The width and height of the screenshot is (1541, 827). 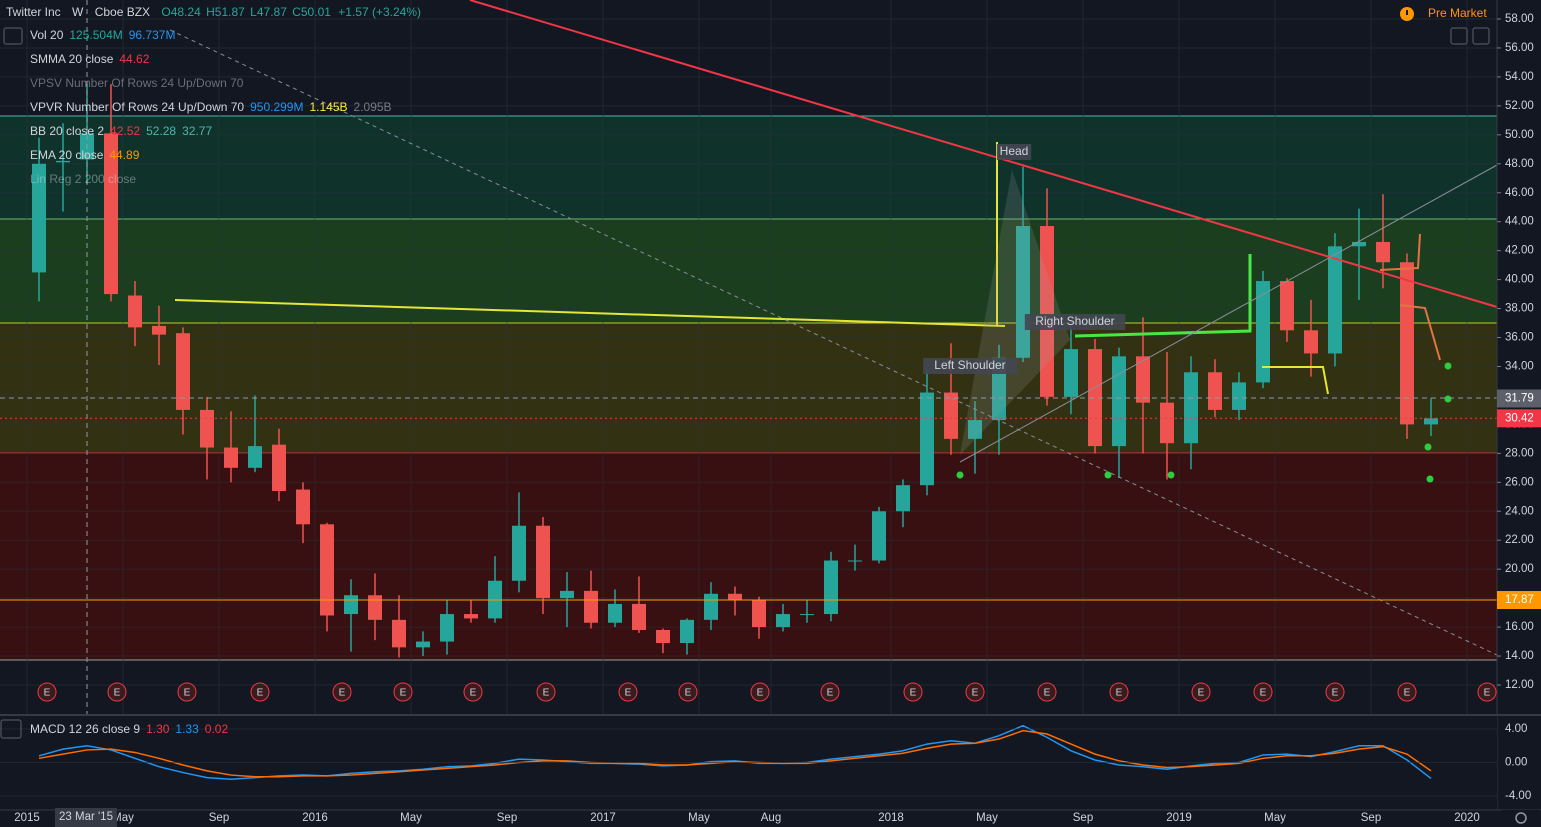 What do you see at coordinates (47, 35) in the screenshot?
I see `indicator-name: Vol 20` at bounding box center [47, 35].